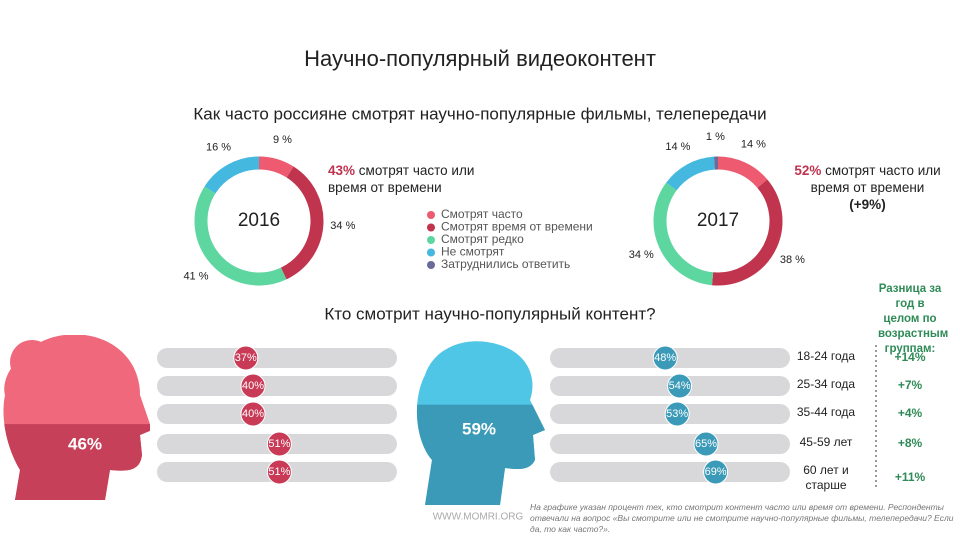  Describe the element at coordinates (259, 220) in the screenshot. I see `donut-center: 2016` at that location.